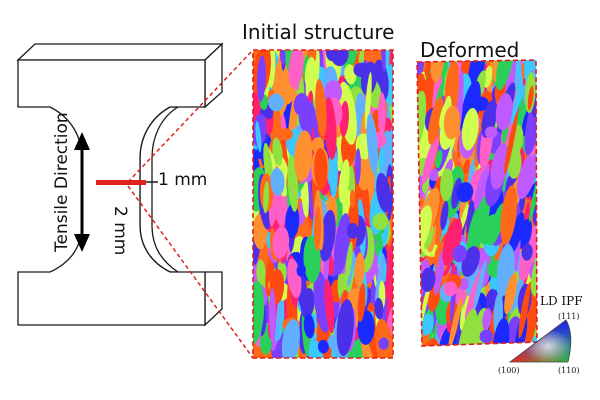 Image resolution: width=600 pixels, height=400 pixels. I want to click on ipf-corner-111: (111), so click(569, 316).